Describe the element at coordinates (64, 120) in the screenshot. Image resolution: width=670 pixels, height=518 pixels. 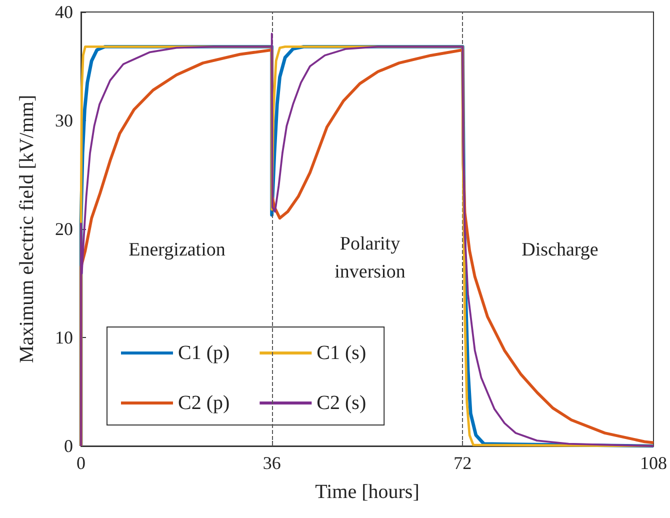
I see `y-tick-label: 30` at that location.